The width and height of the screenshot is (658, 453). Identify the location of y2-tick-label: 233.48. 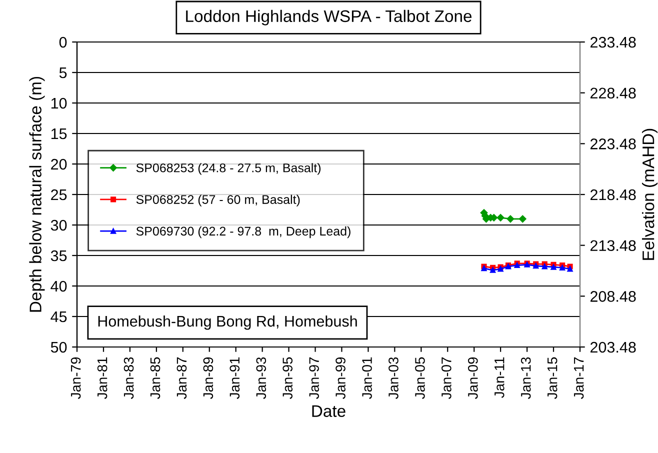
(613, 42).